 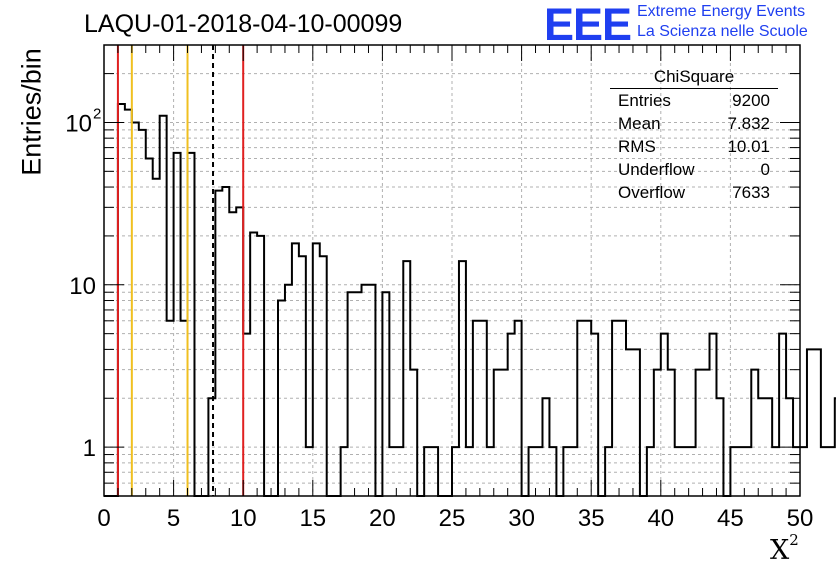 What do you see at coordinates (588, 25) in the screenshot?
I see `eee-logo: EEE` at bounding box center [588, 25].